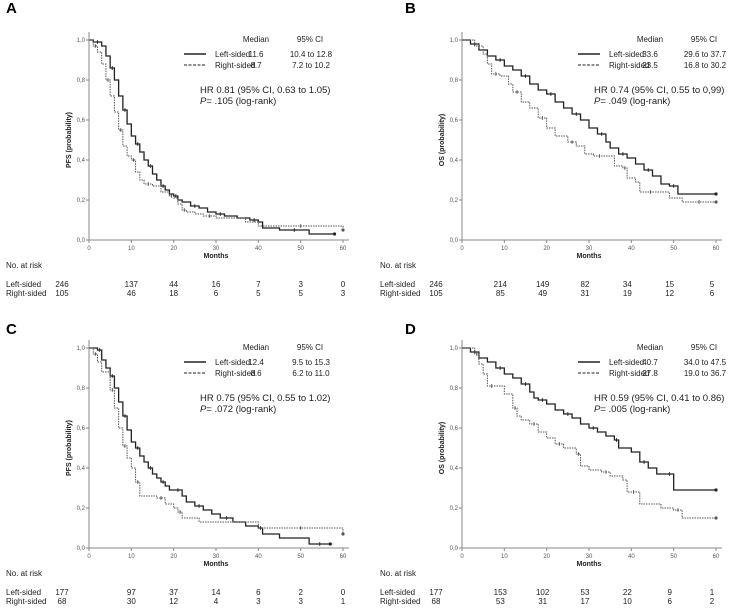 The height and width of the screenshot is (608, 734). I want to click on risk-count: 1, so click(712, 592).